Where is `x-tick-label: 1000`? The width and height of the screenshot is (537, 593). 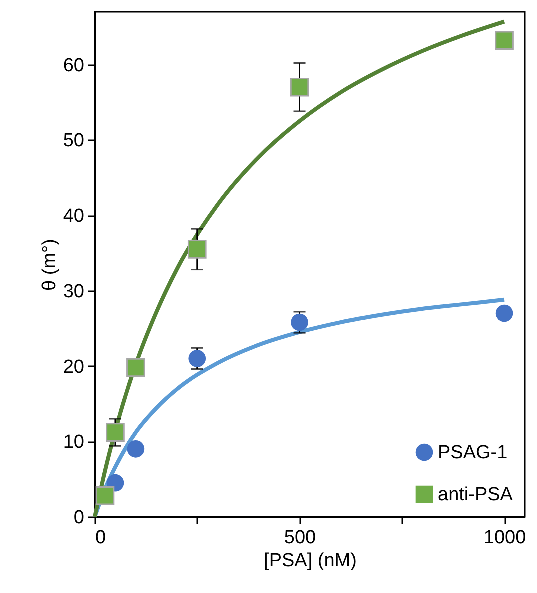 x-tick-label: 1000 is located at coordinates (505, 538).